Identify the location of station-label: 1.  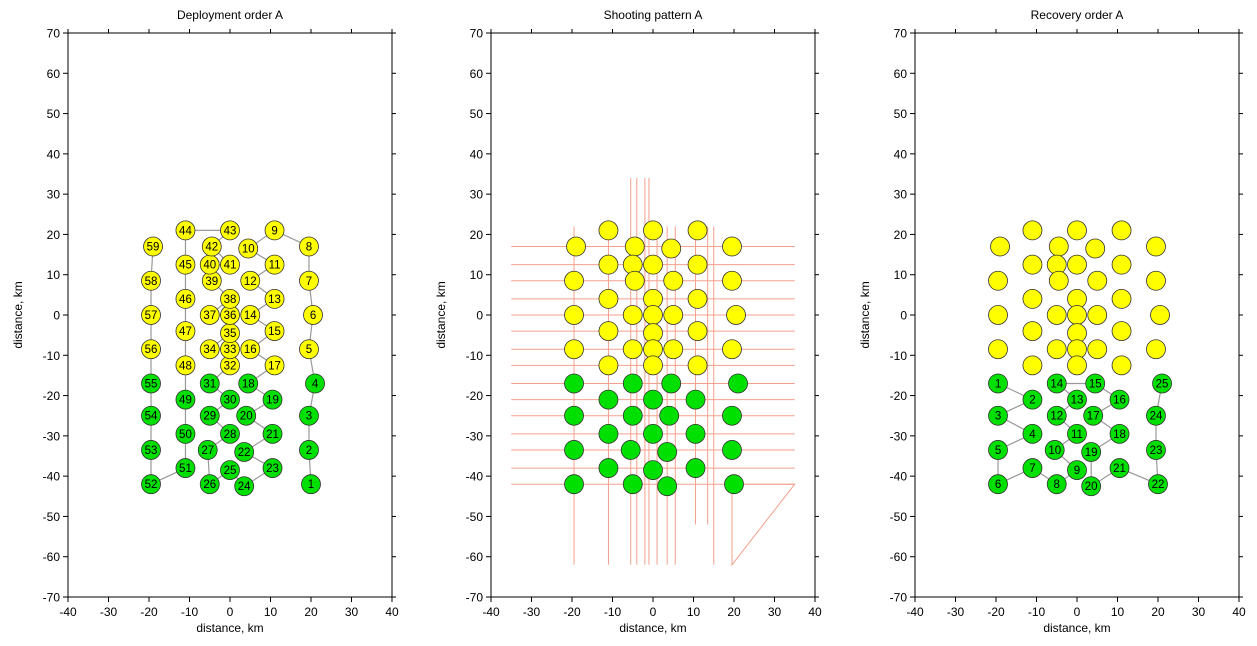
(311, 485).